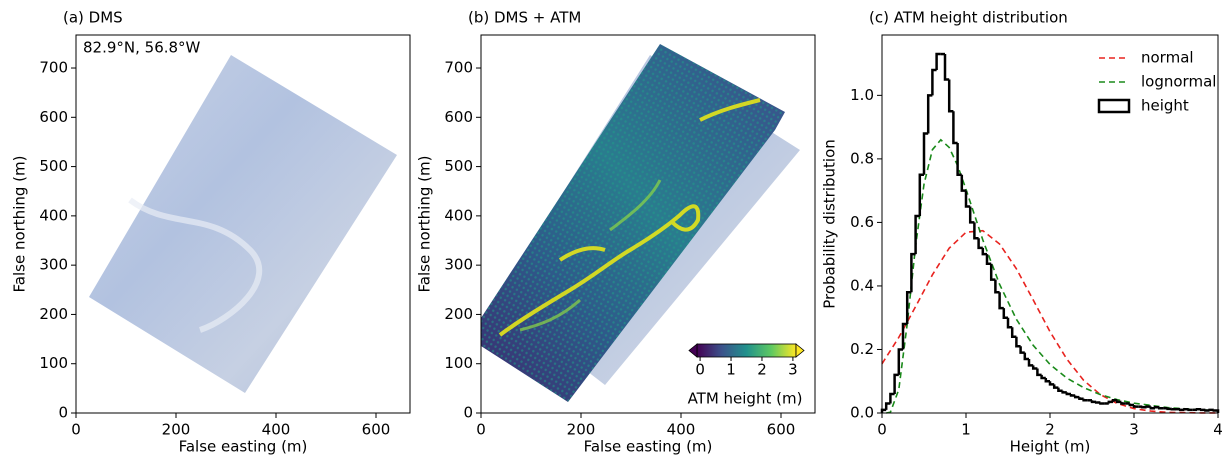 The width and height of the screenshot is (1222, 465). What do you see at coordinates (830, 224) in the screenshot?
I see `y-axis-label: Probability distribution` at bounding box center [830, 224].